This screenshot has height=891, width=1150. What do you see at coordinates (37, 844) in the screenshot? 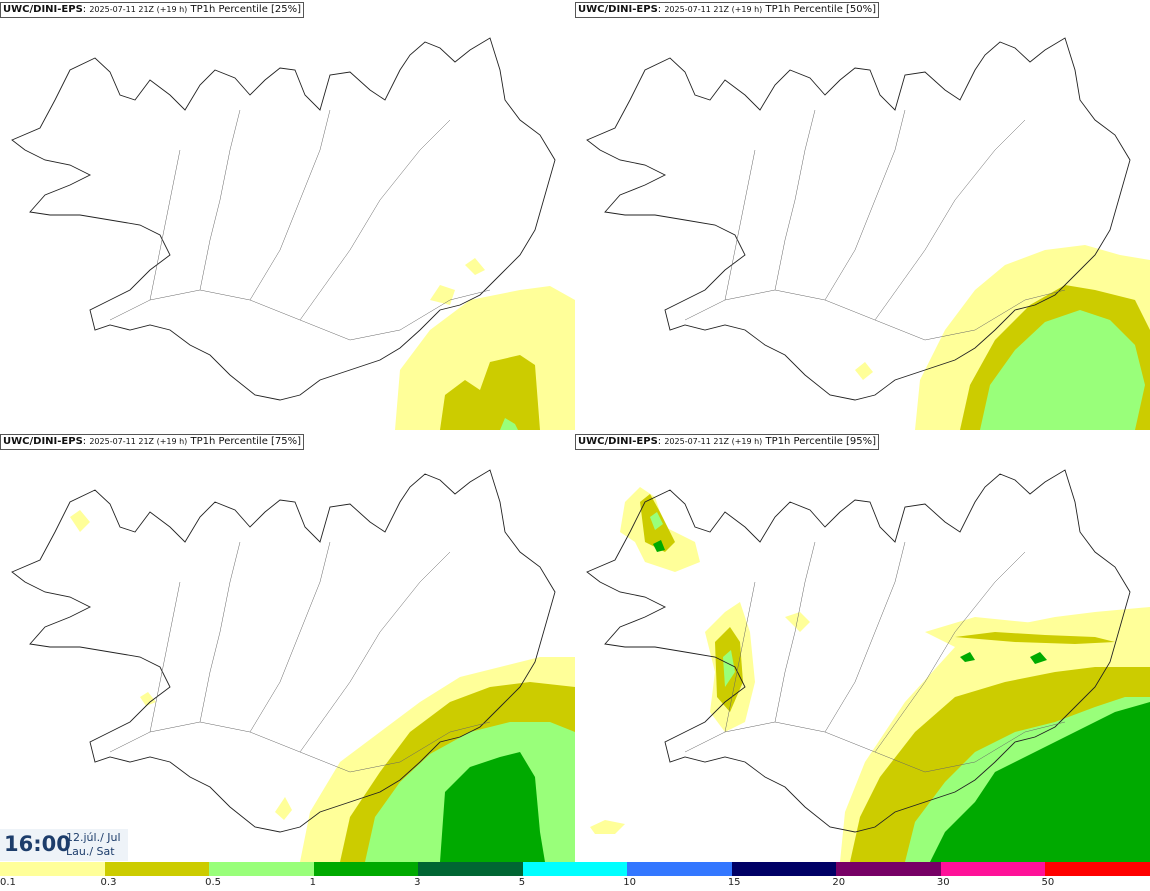
I see `valid-time: 16:00` at bounding box center [37, 844].